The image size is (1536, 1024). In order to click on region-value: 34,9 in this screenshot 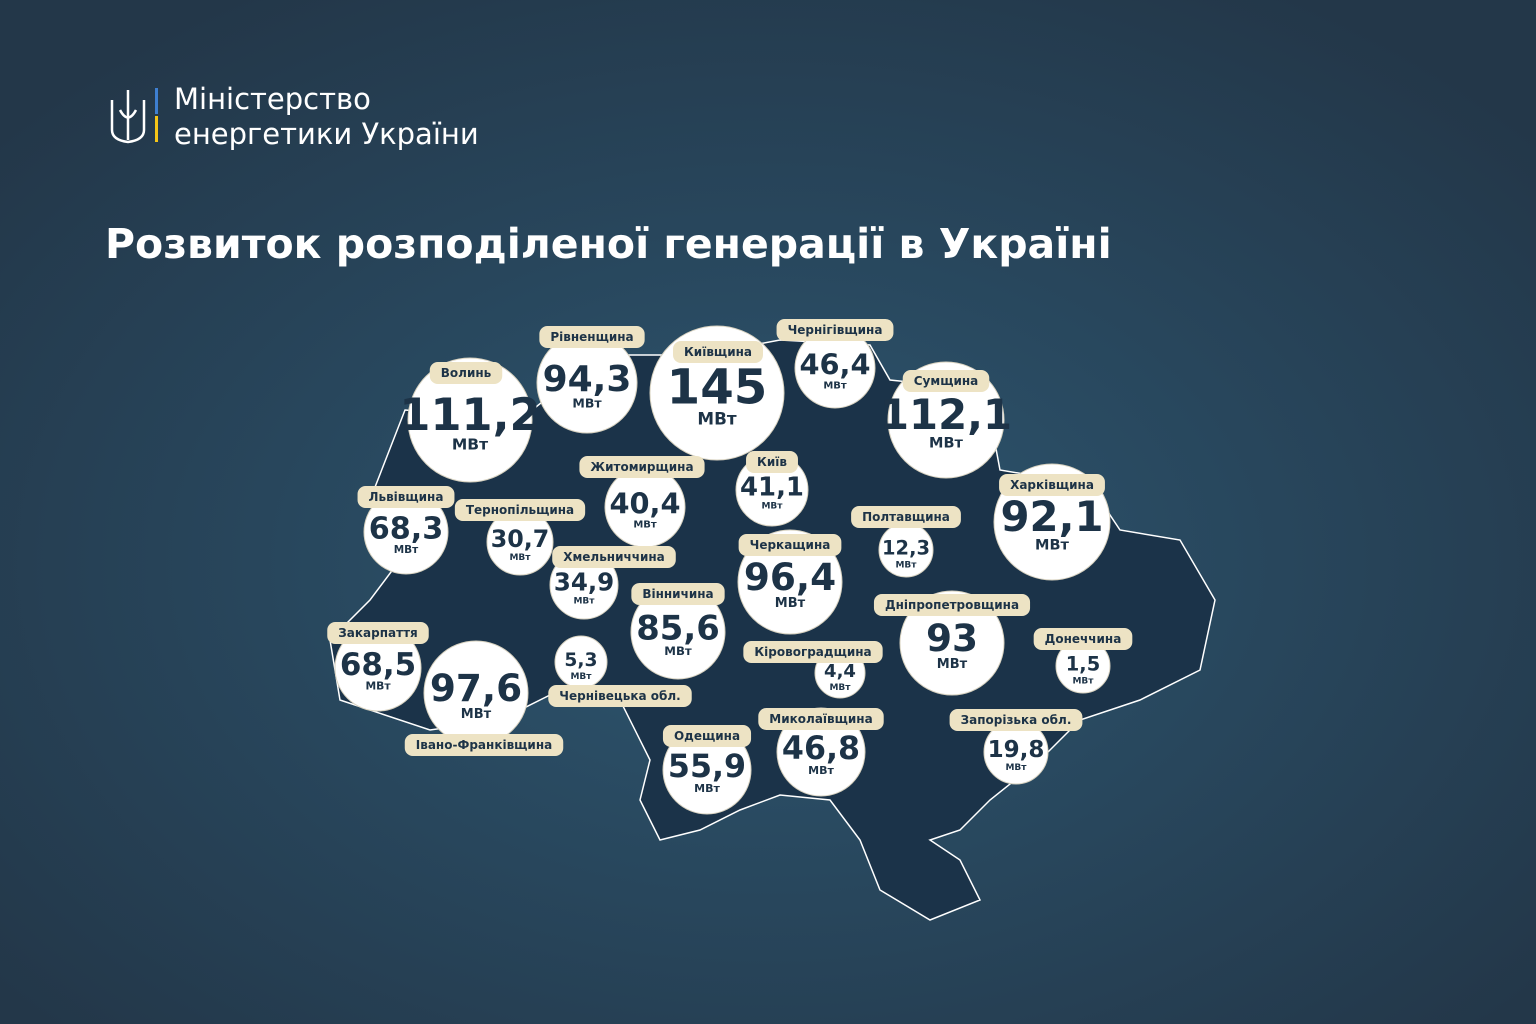, I will do `click(584, 581)`.